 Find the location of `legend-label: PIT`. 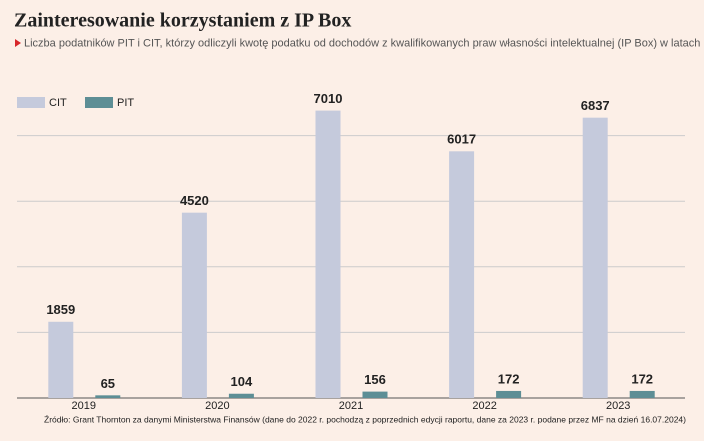

legend-label: PIT is located at coordinates (125, 103).